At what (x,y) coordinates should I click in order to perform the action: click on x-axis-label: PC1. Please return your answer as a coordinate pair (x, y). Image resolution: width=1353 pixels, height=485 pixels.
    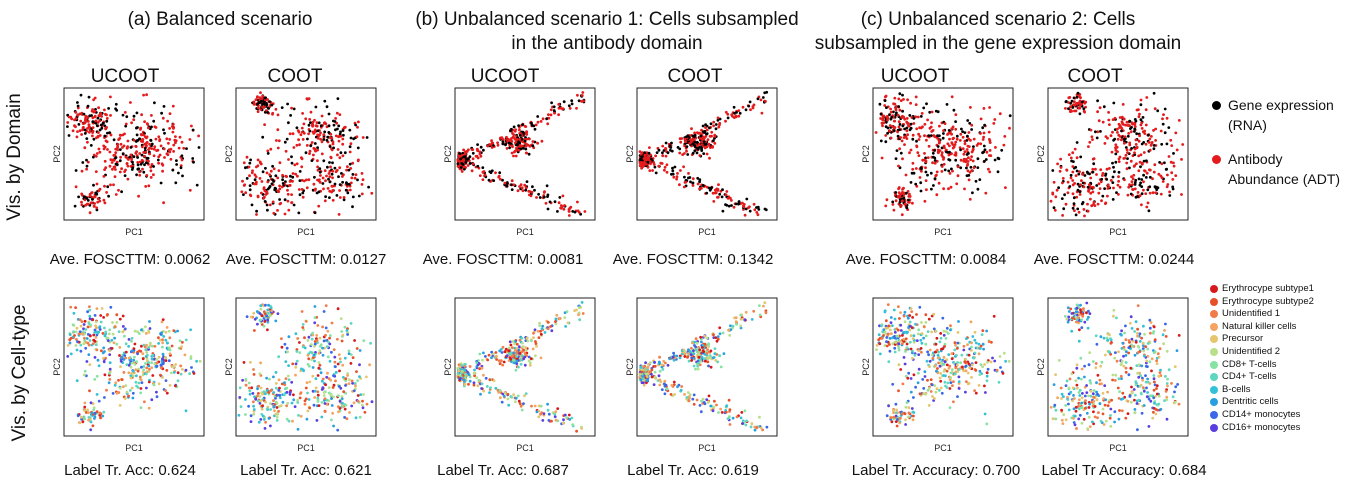
    Looking at the image, I should click on (306, 232).